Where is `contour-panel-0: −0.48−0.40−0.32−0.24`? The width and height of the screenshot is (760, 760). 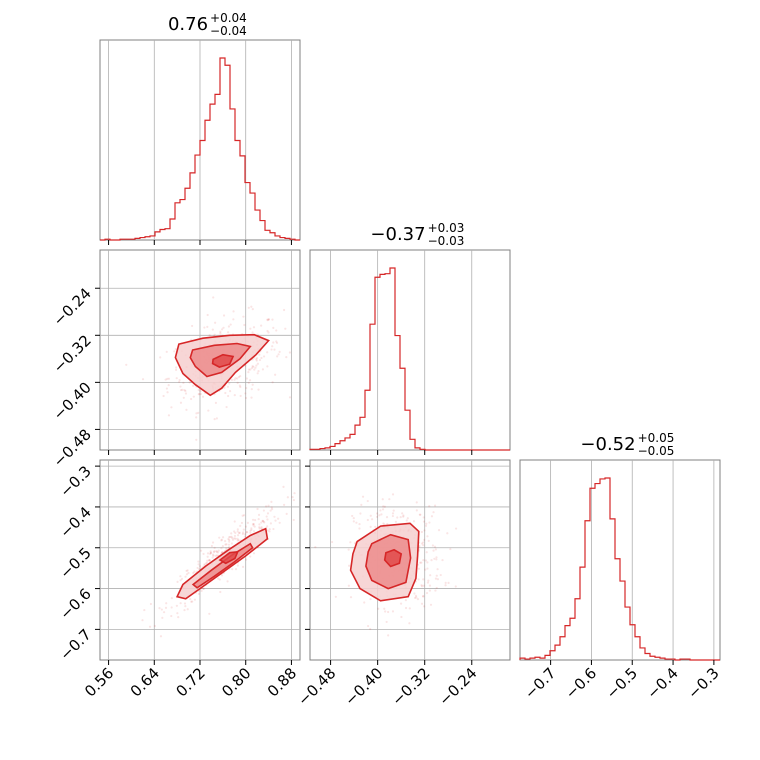
contour-panel-0: −0.48−0.40−0.32−0.24 is located at coordinates (178, 360).